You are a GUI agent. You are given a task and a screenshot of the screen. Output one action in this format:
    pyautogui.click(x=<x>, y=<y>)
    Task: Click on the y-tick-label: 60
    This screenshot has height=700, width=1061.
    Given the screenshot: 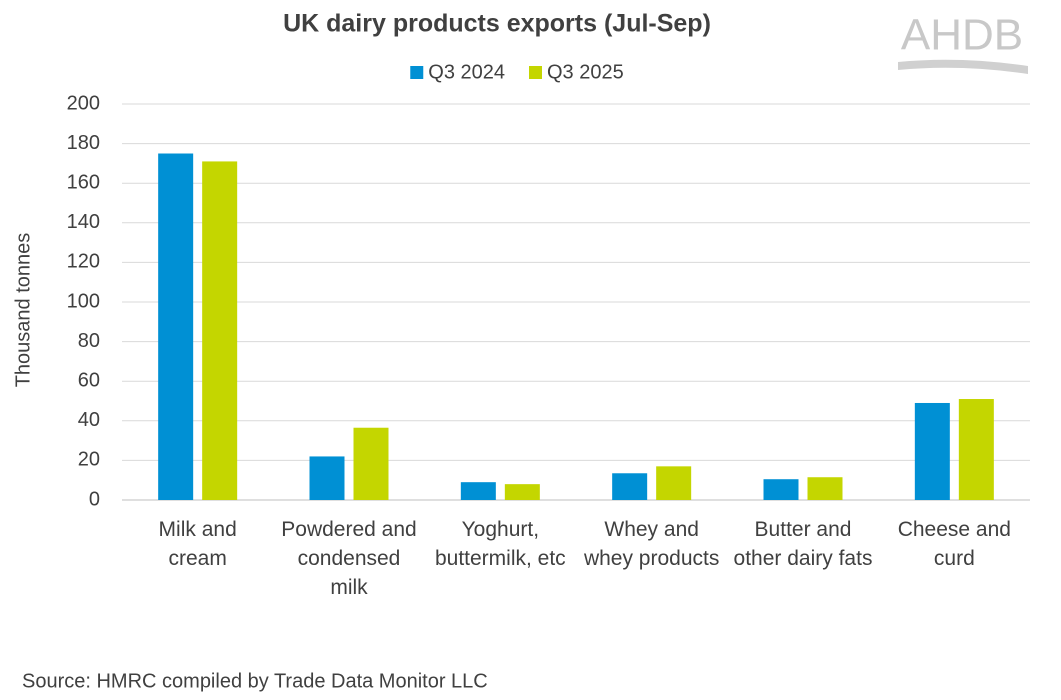 What is the action you would take?
    pyautogui.click(x=89, y=380)
    